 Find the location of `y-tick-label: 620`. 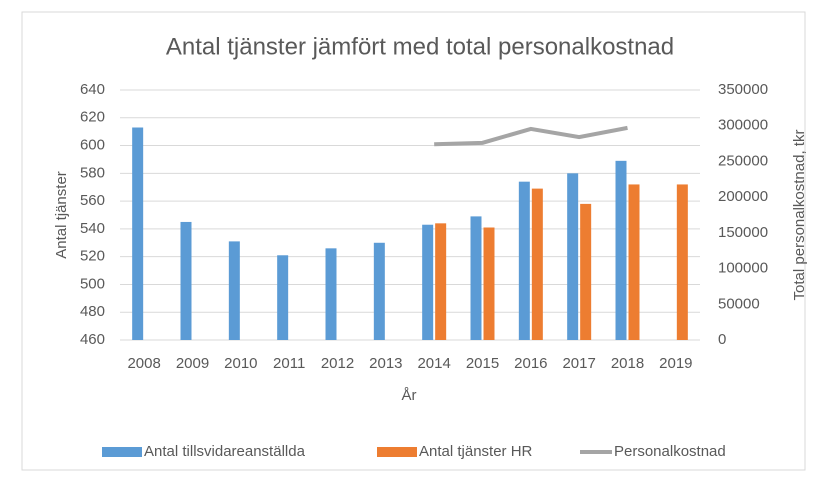

y-tick-label: 620 is located at coordinates (92, 117).